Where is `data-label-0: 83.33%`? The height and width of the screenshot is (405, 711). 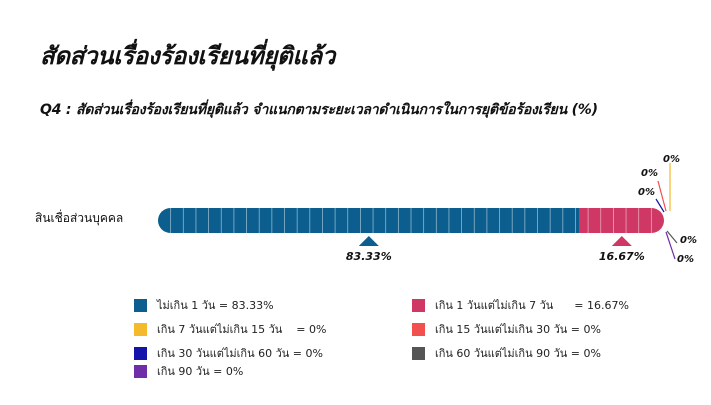 data-label-0: 83.33% is located at coordinates (369, 256).